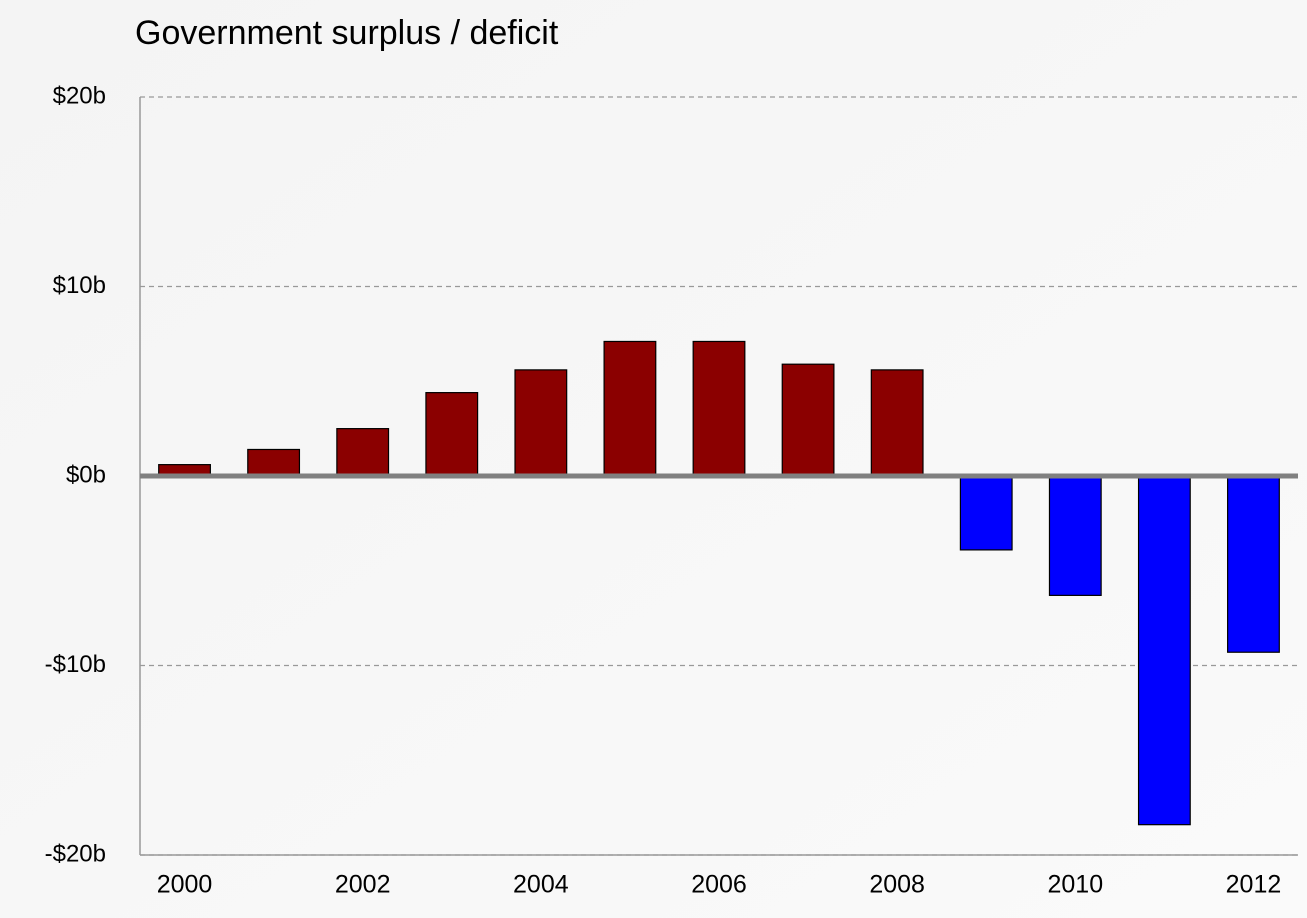 The image size is (1307, 918). I want to click on x-tick-label: 2008, so click(897, 885).